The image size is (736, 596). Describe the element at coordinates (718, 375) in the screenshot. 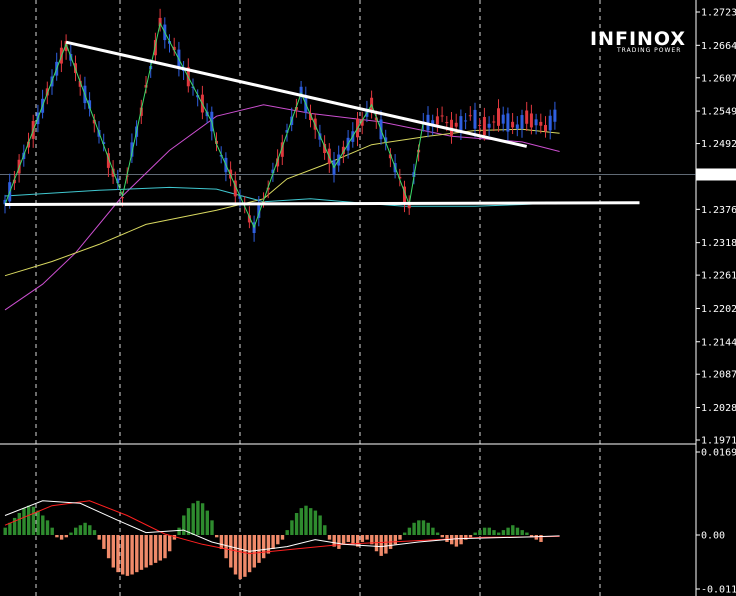

I see `price-tick-label: 1.20870` at that location.